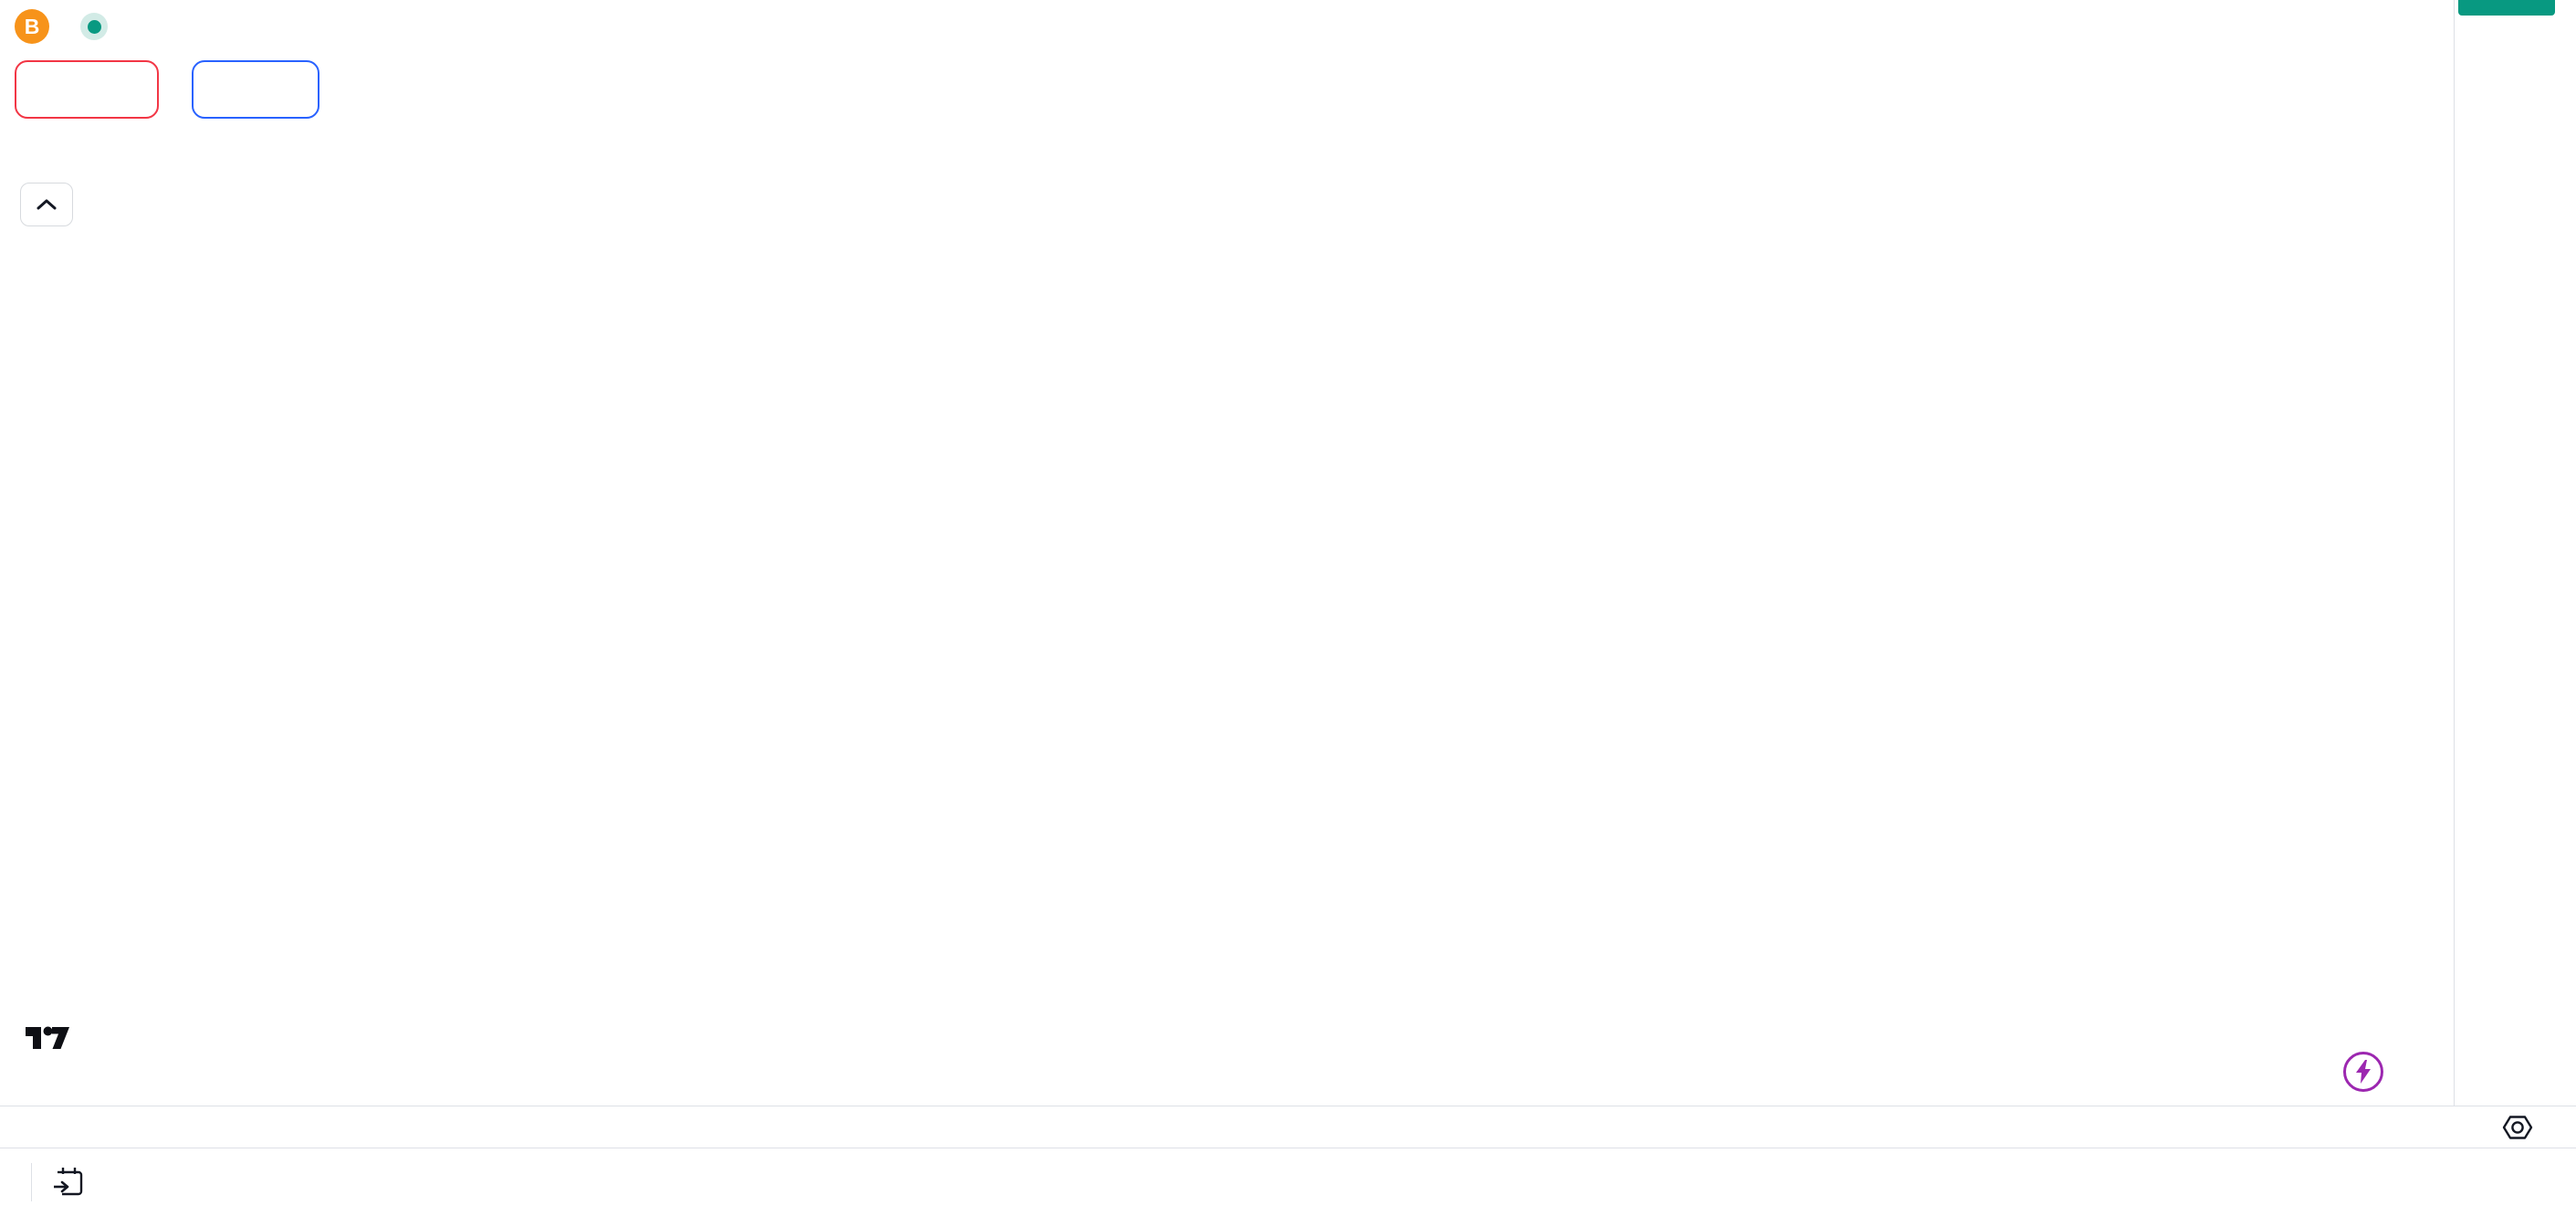 The height and width of the screenshot is (1216, 2576). I want to click on chart-header: B, so click(99, 26).